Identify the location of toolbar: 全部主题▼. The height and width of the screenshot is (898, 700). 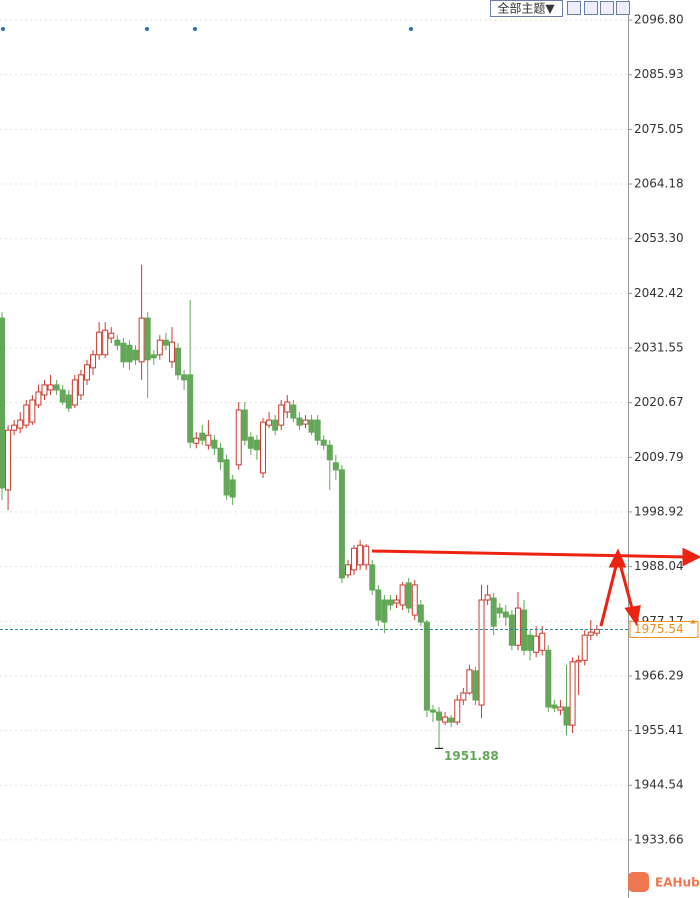
(560, 8).